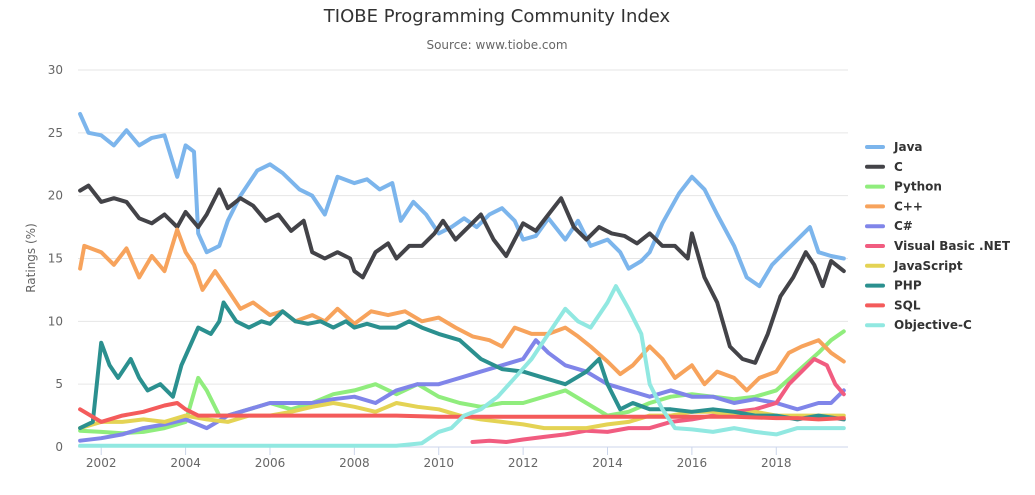  Describe the element at coordinates (607, 463) in the screenshot. I see `x-tick-label: 2014` at that location.